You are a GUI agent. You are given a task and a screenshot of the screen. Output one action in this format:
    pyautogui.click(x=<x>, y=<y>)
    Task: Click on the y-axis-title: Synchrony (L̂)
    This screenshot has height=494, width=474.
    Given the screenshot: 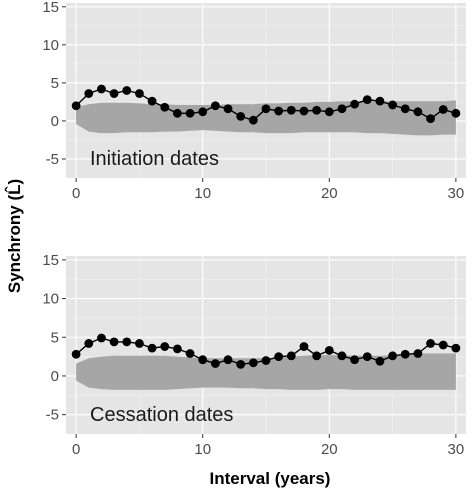 What is the action you would take?
    pyautogui.click(x=14, y=236)
    